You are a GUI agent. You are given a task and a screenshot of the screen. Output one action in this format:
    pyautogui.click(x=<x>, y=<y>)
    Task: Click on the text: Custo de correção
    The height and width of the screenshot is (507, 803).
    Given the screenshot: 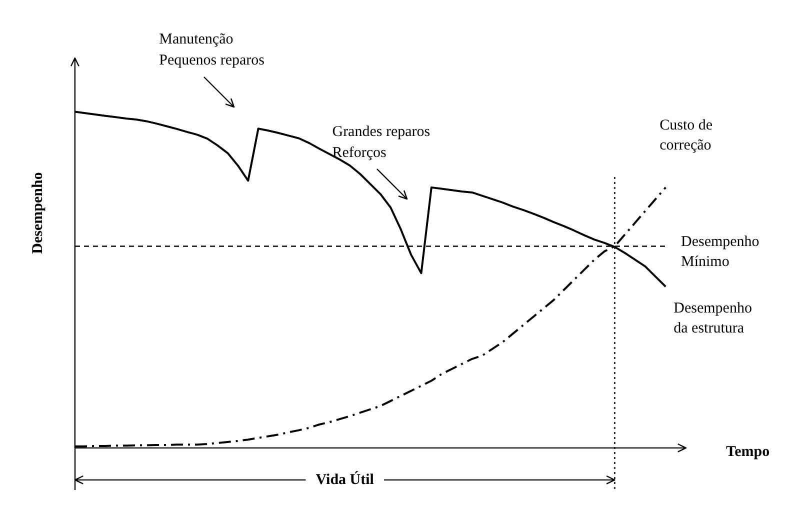 What is the action you would take?
    pyautogui.click(x=686, y=135)
    